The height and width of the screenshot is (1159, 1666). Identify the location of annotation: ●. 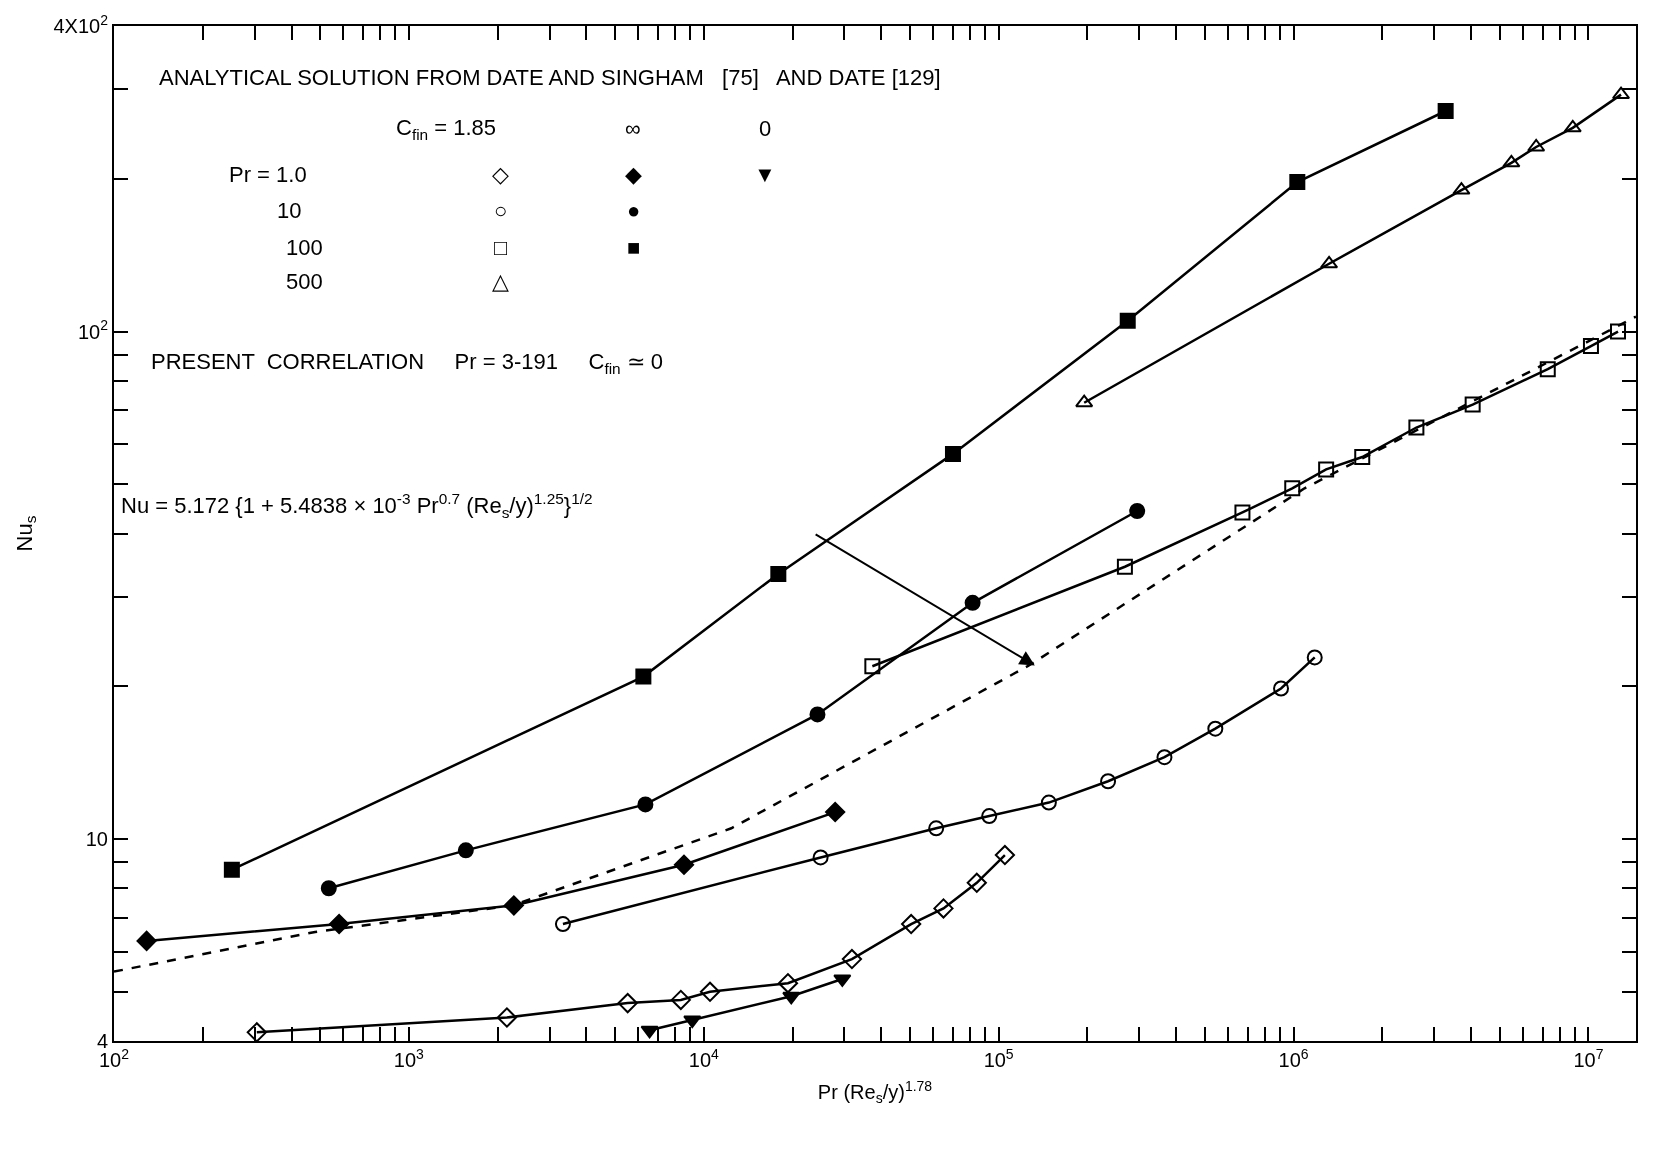
(634, 210).